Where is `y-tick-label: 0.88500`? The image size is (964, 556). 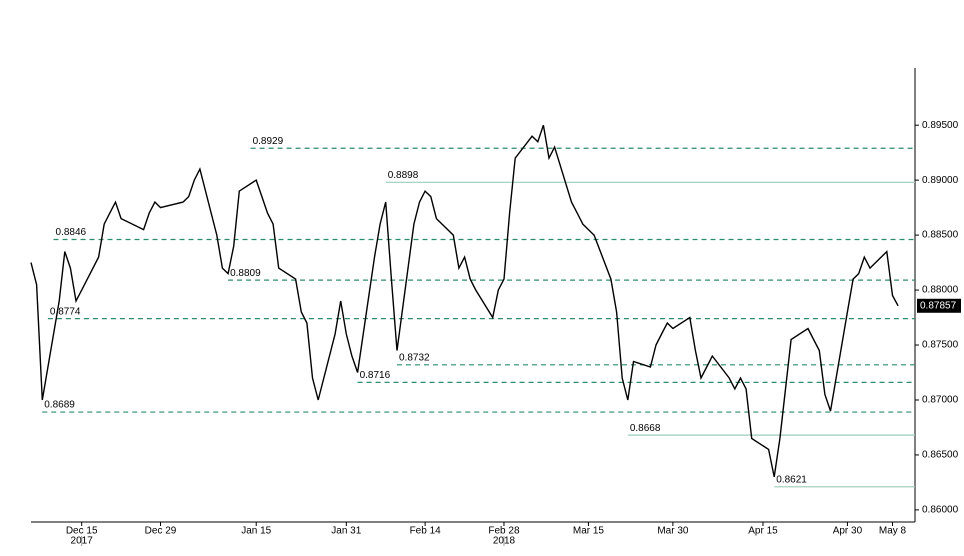
y-tick-label: 0.88500 is located at coordinates (940, 235).